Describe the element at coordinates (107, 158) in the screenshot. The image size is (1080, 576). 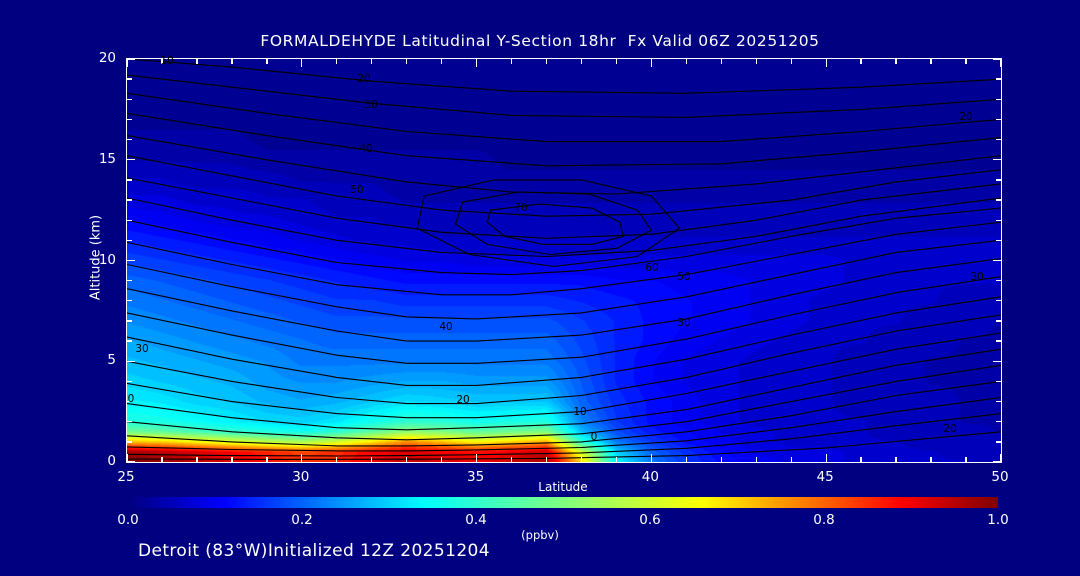
I see `y-tick-label: 15` at that location.